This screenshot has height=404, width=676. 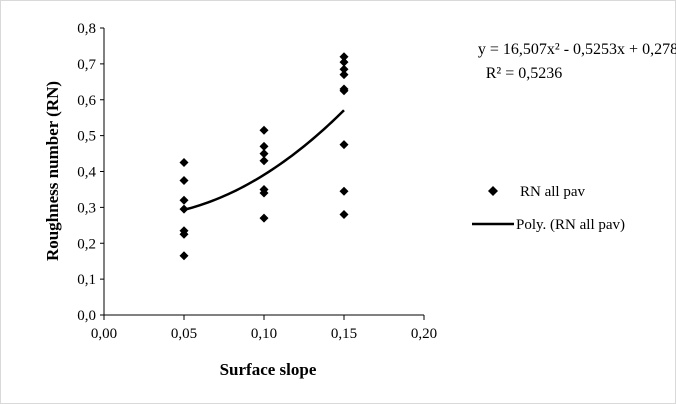 I want to click on x-tick-label: 0,00, so click(x=104, y=334).